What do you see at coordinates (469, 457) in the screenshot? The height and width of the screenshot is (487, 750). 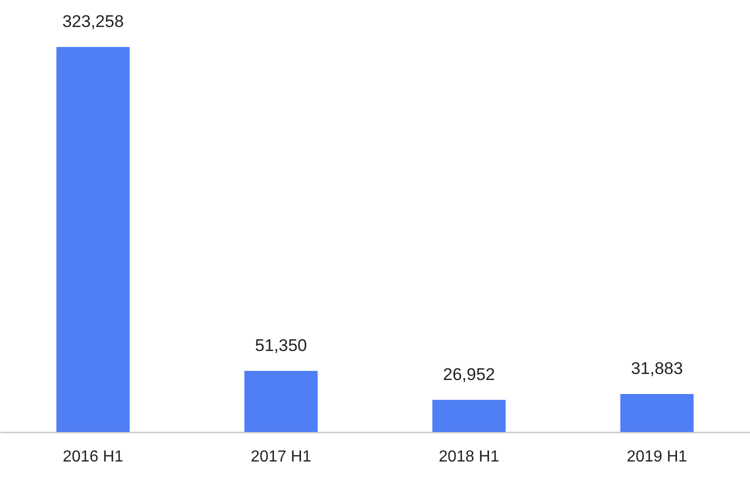 I see `x-tick-label: 2018 H1` at bounding box center [469, 457].